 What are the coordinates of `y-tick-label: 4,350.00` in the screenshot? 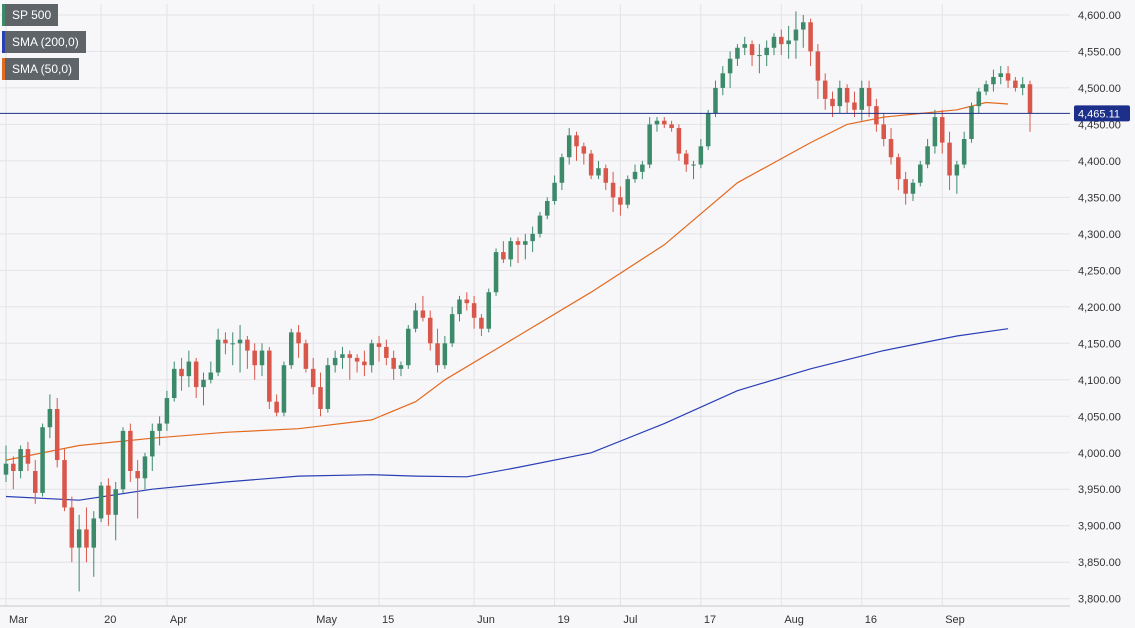 It's located at (1099, 198).